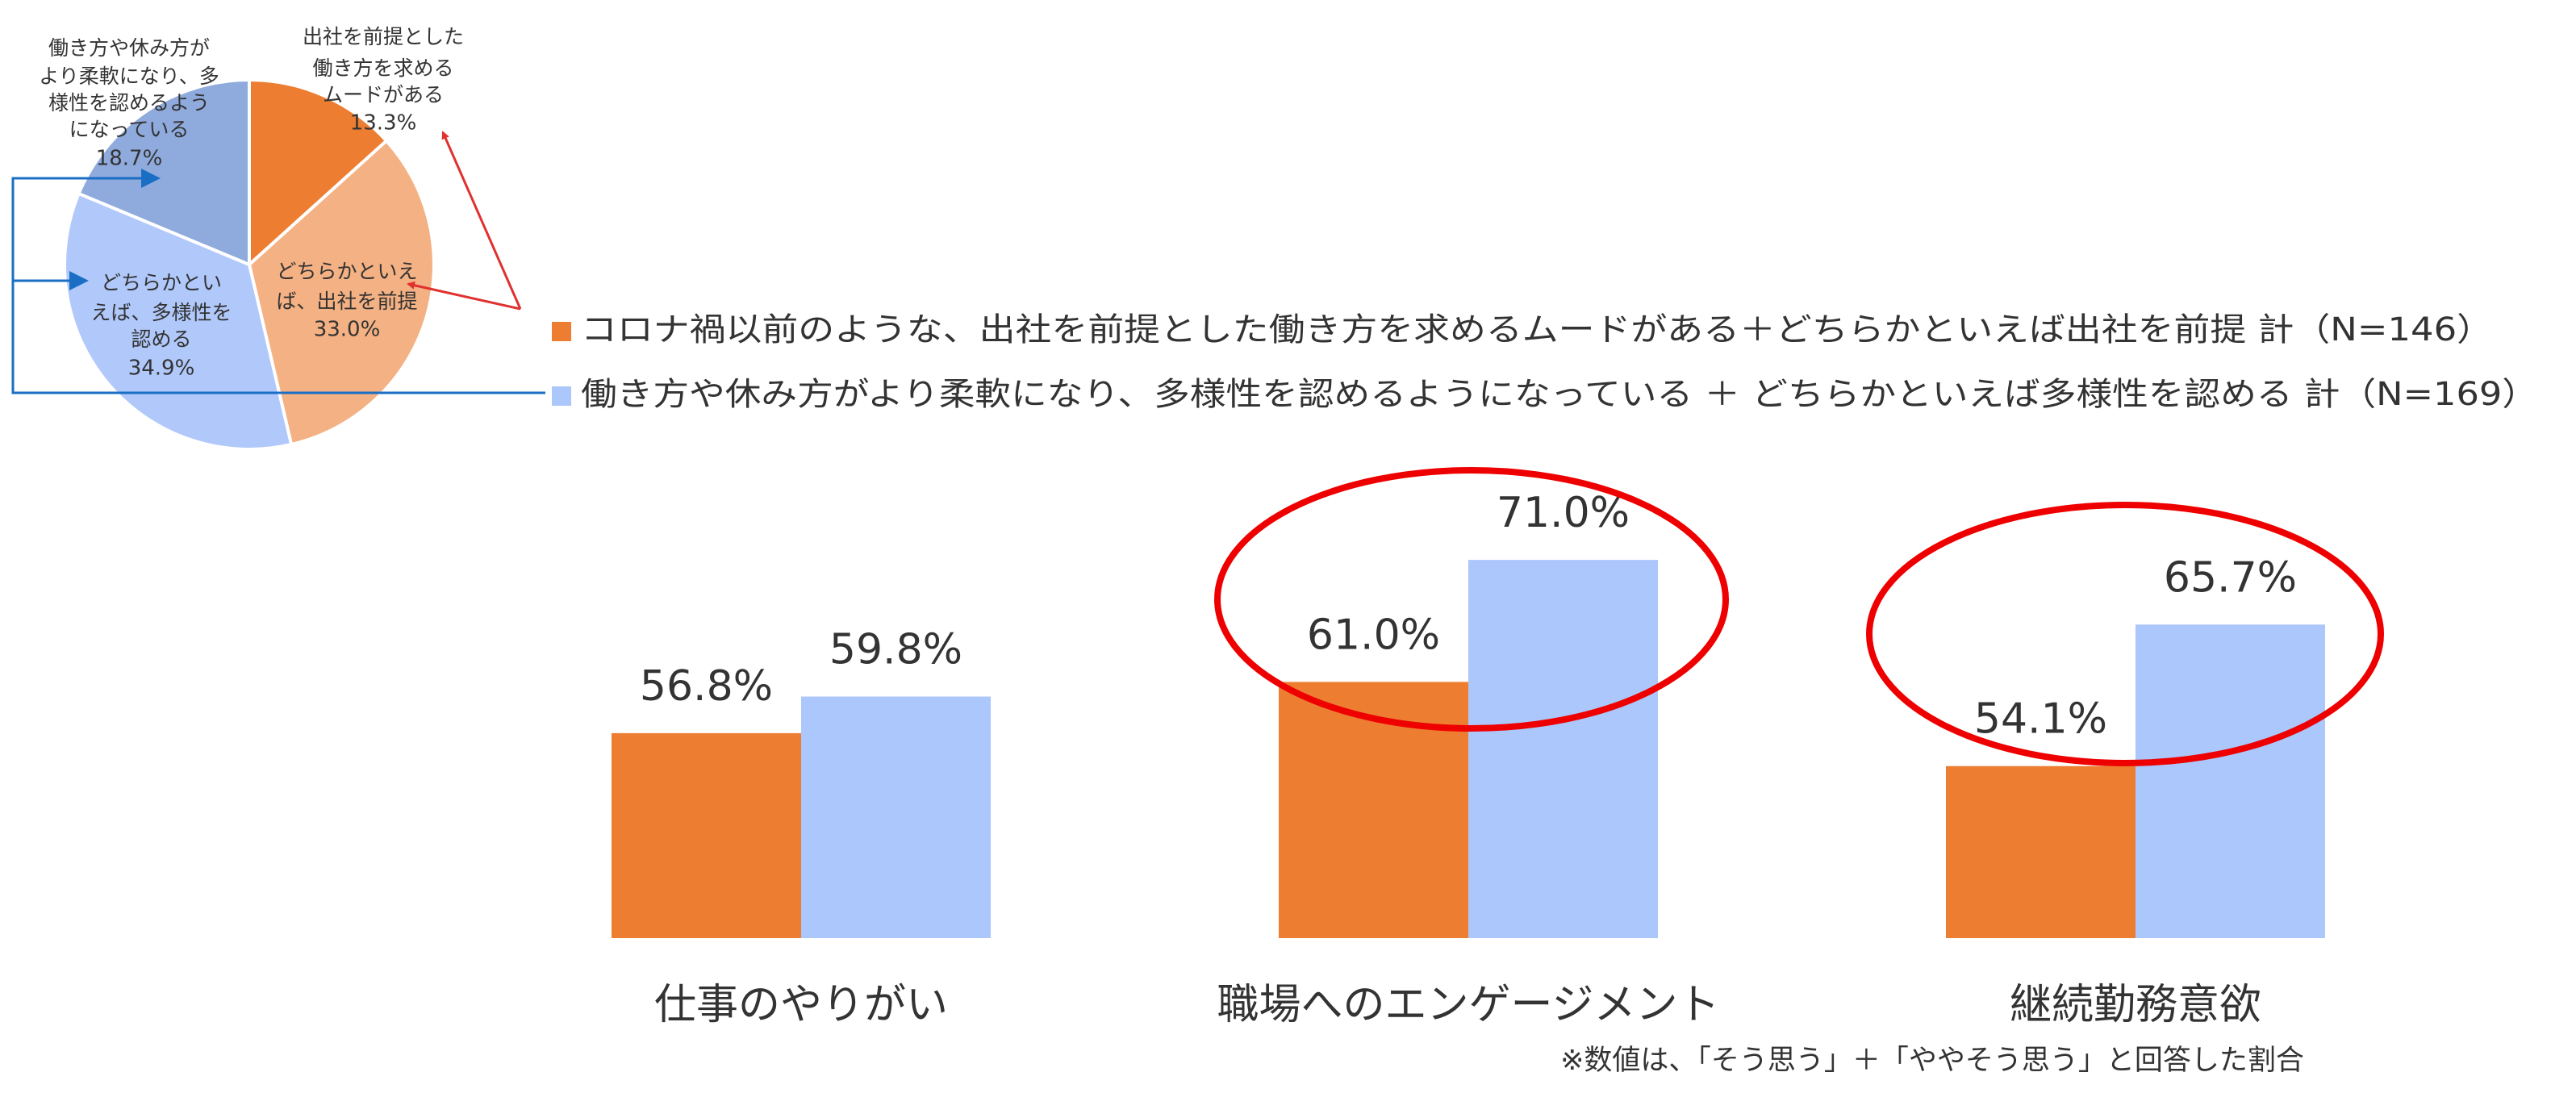  Describe the element at coordinates (129, 76) in the screenshot. I see `slice-label: より柔軟になり、多` at that location.